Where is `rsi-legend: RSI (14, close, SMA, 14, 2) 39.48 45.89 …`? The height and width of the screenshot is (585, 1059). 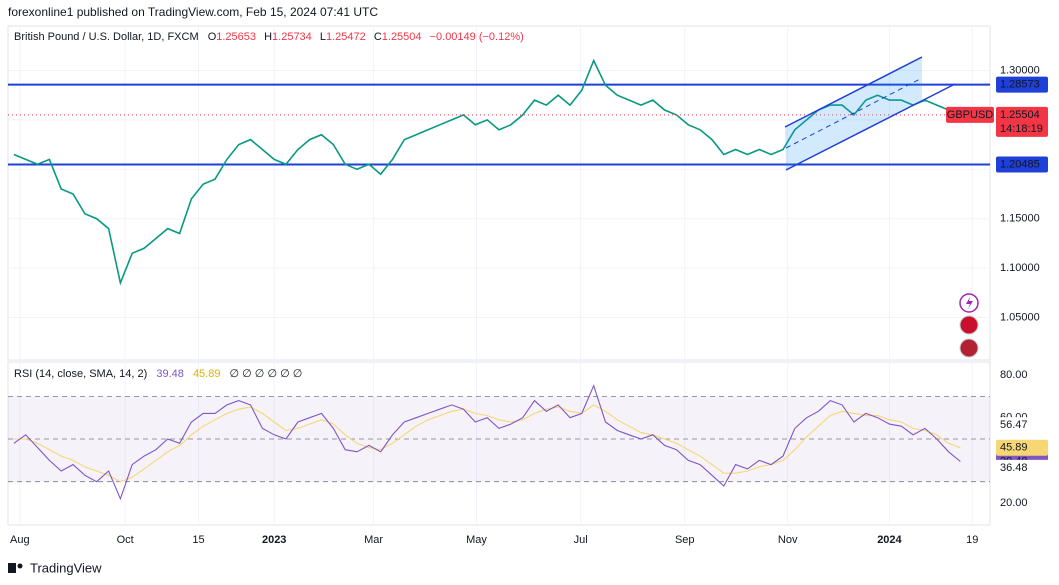 rsi-legend: RSI (14, close, SMA, 14, 2) 39.48 45.89 … is located at coordinates (158, 374).